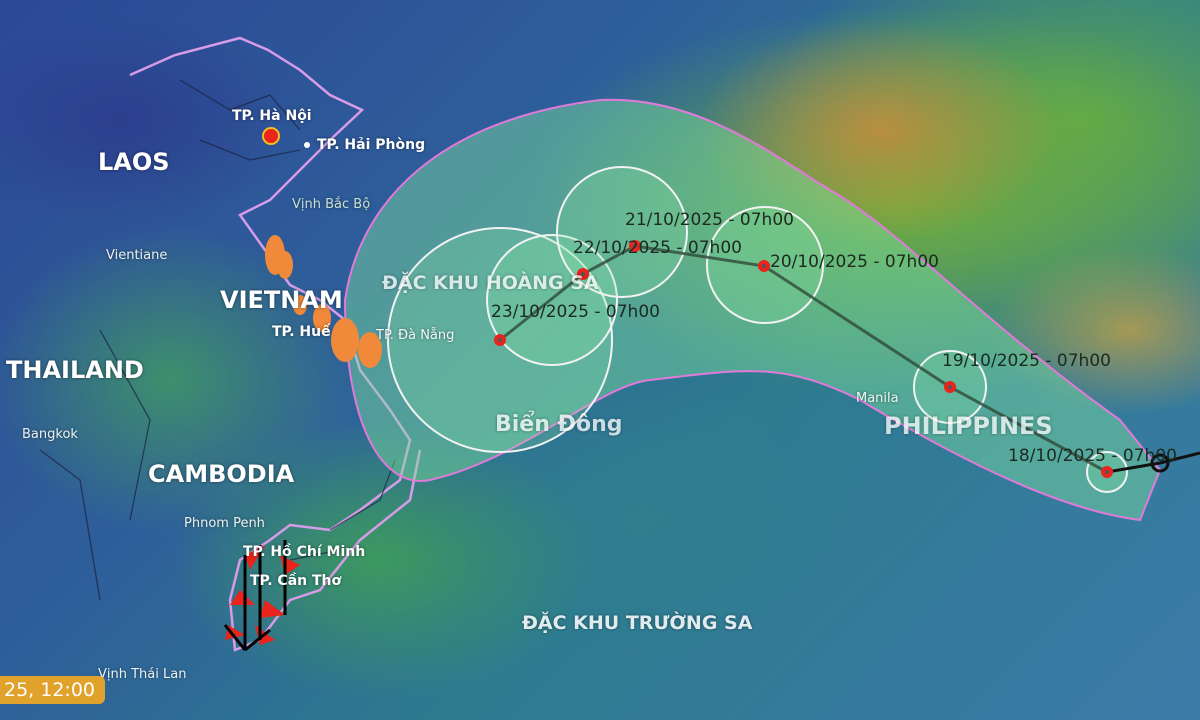 The height and width of the screenshot is (720, 1200). What do you see at coordinates (371, 145) in the screenshot?
I see `city-label-haiphong: TP. Hải Phòng` at bounding box center [371, 145].